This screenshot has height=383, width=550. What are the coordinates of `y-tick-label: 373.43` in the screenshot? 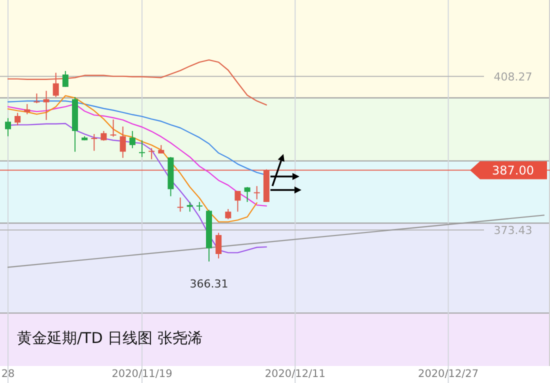 It's located at (513, 231).